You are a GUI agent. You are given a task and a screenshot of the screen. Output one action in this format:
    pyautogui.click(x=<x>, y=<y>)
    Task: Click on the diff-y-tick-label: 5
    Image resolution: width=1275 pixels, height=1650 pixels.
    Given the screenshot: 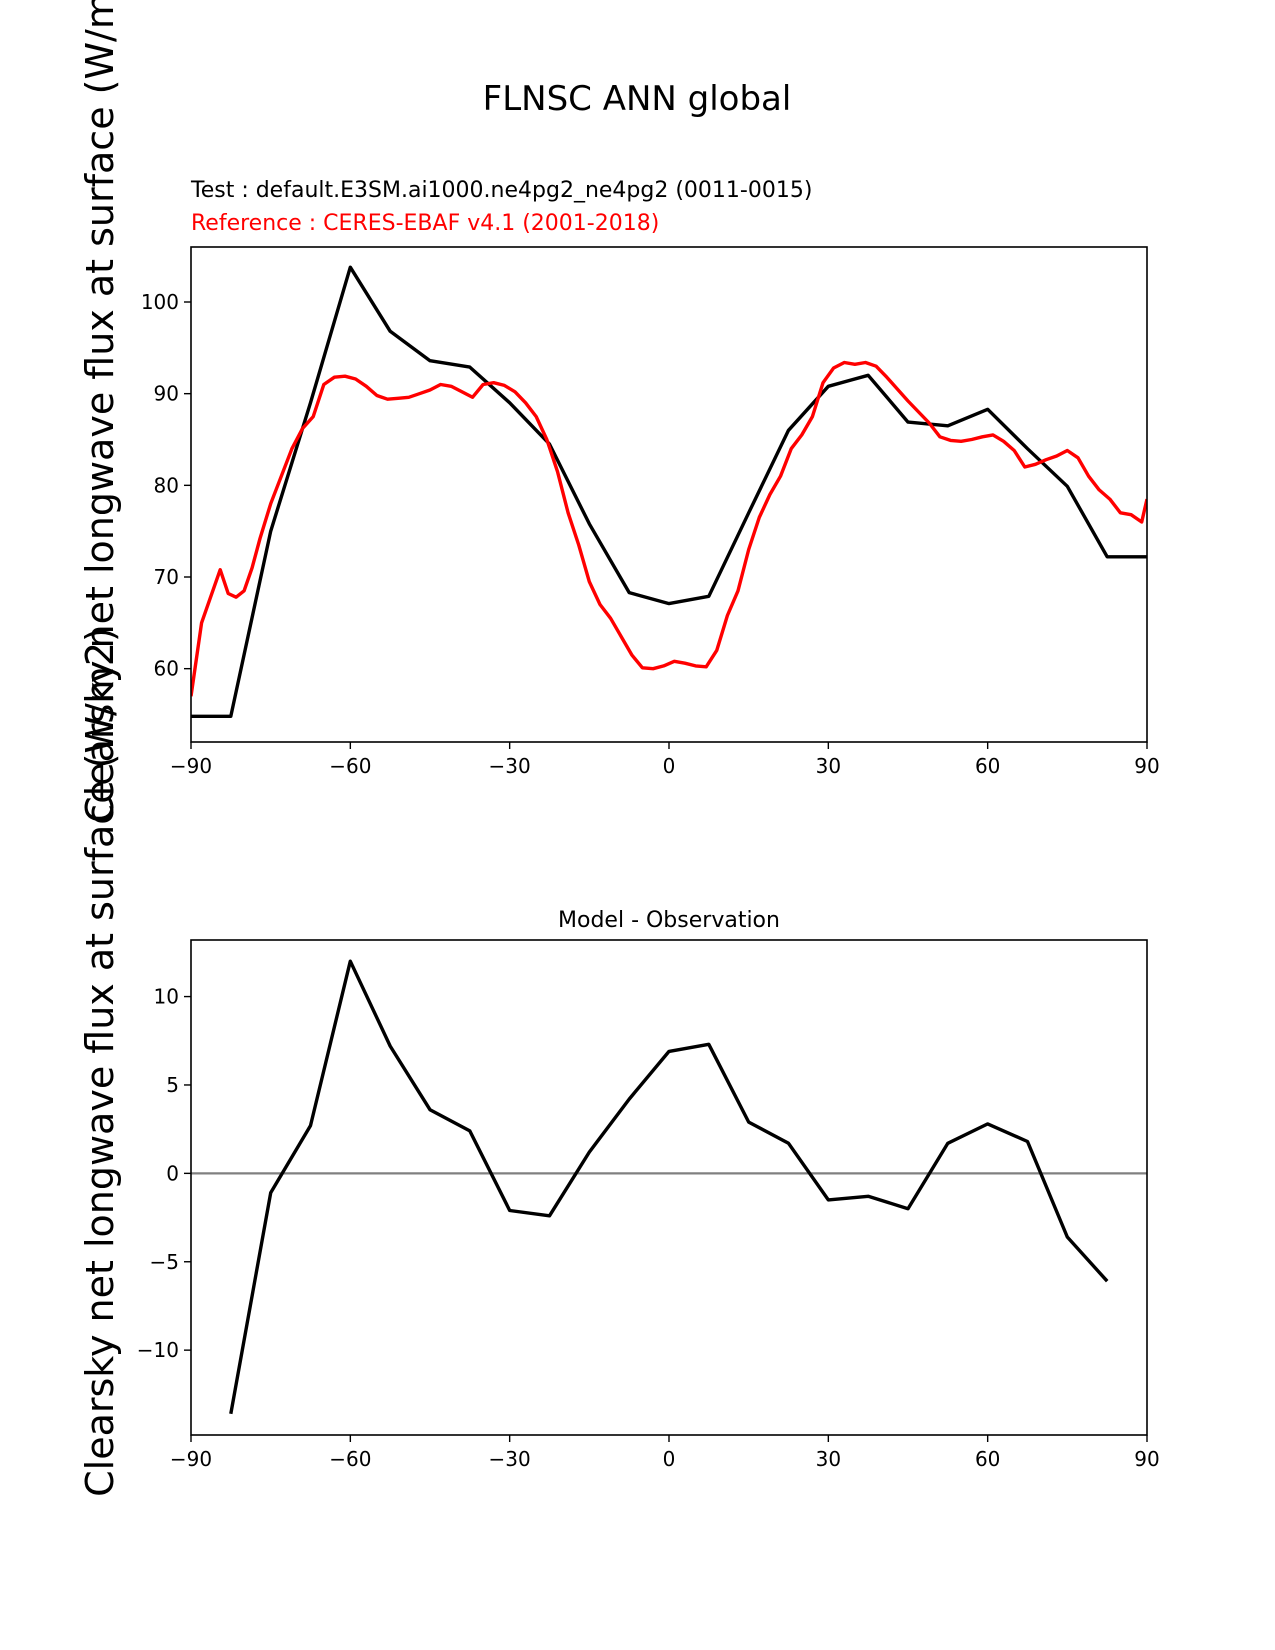 What is the action you would take?
    pyautogui.click(x=172, y=1085)
    